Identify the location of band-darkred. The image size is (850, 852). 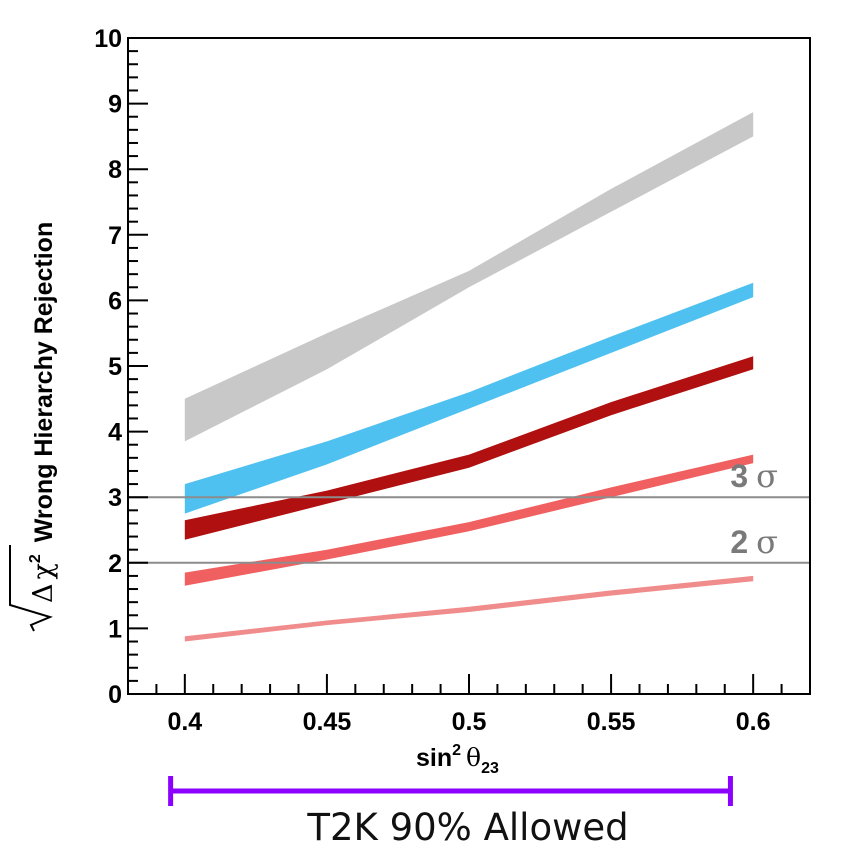
(469, 448).